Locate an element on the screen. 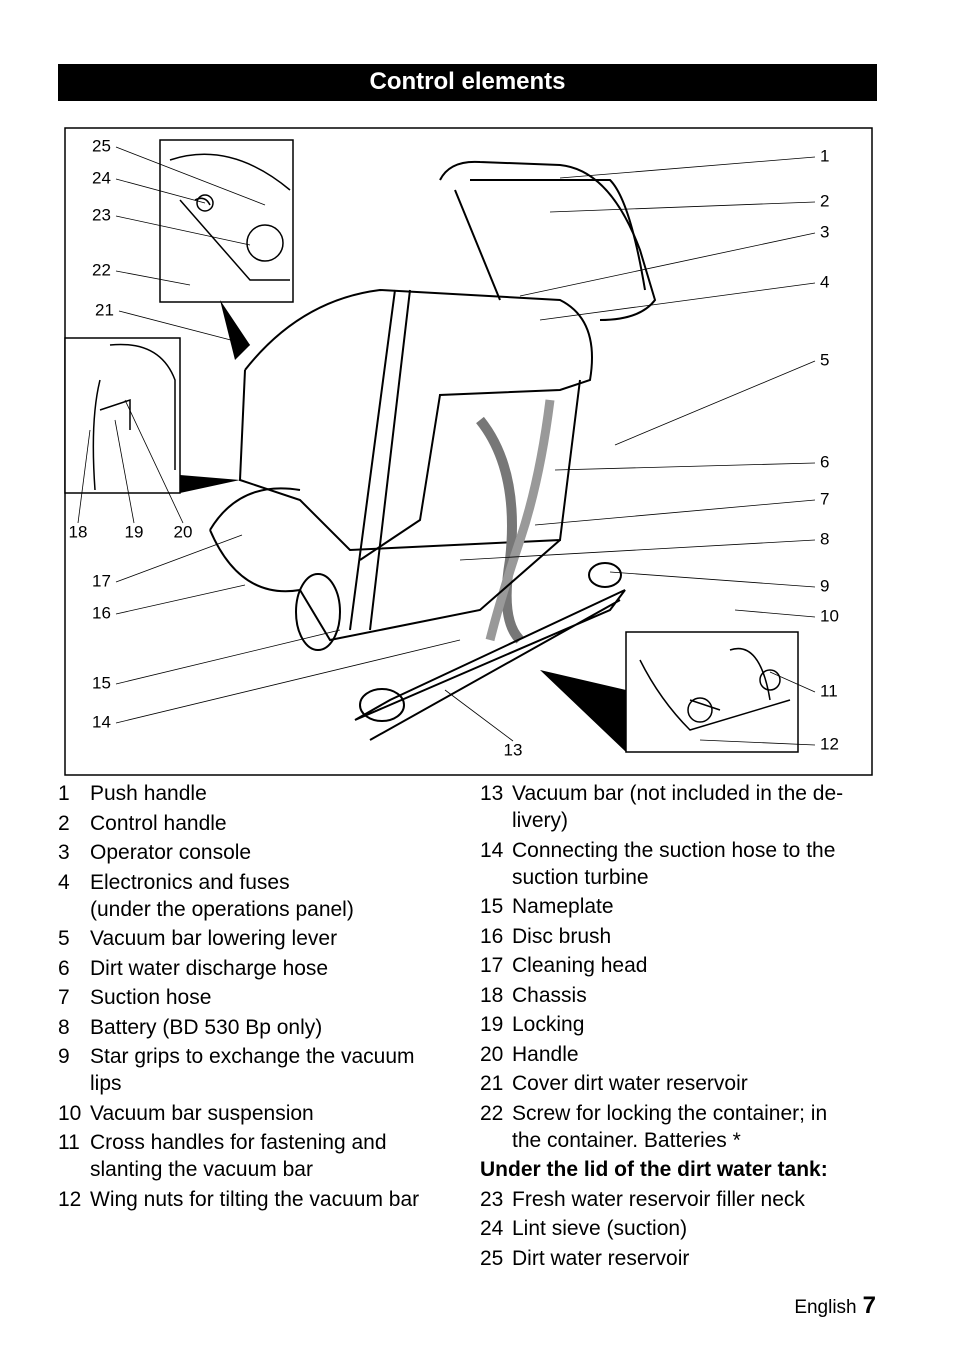 The image size is (954, 1352). item-number: 10 is located at coordinates (70, 1113).